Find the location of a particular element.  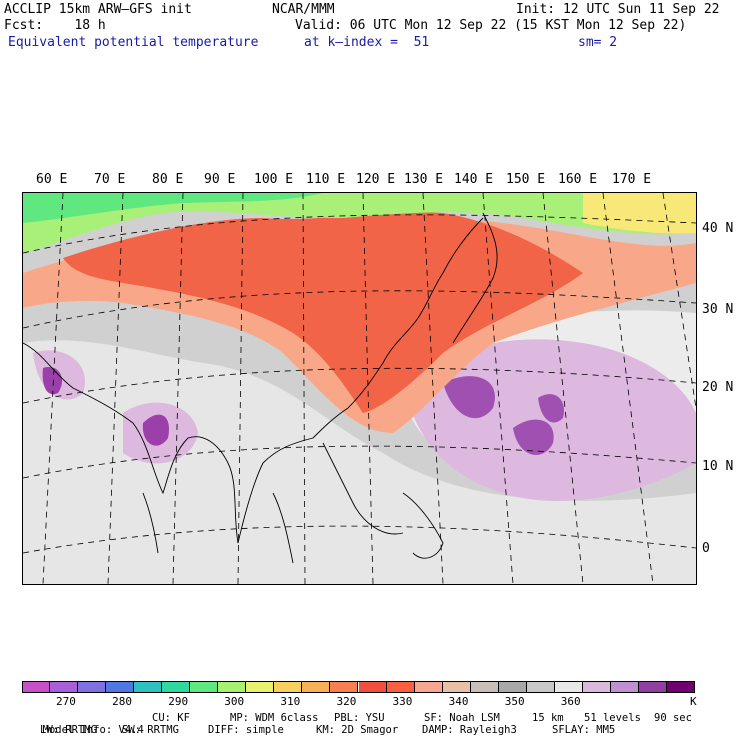

colorbar-tick-label: 320 is located at coordinates (346, 701).